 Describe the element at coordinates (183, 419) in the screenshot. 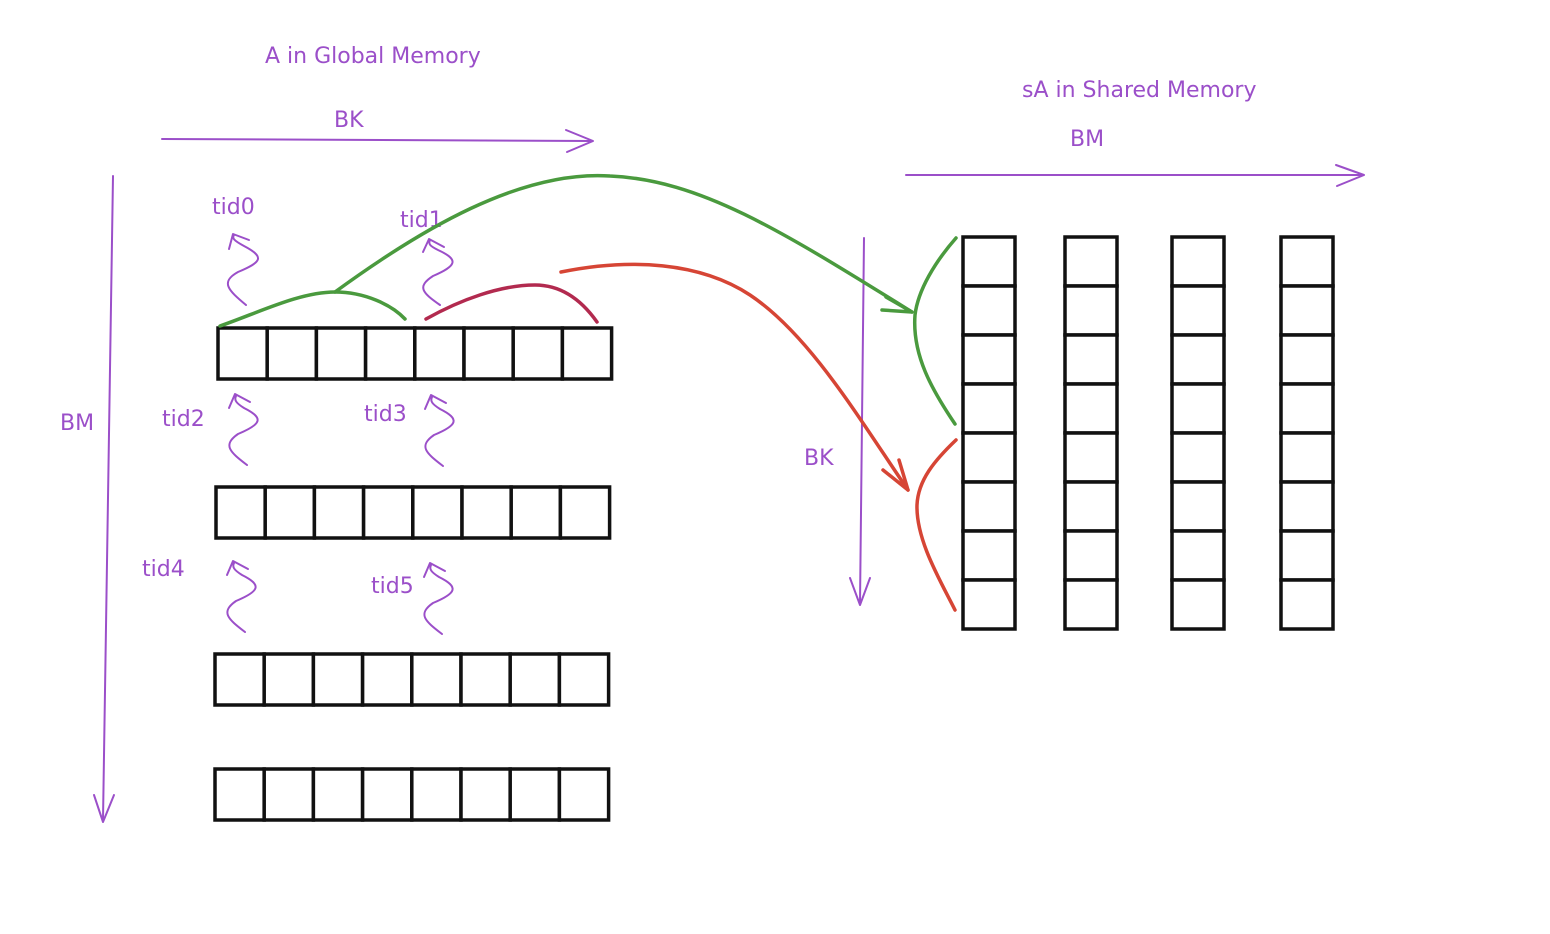

I see `thread-label-tid2: tid2` at that location.